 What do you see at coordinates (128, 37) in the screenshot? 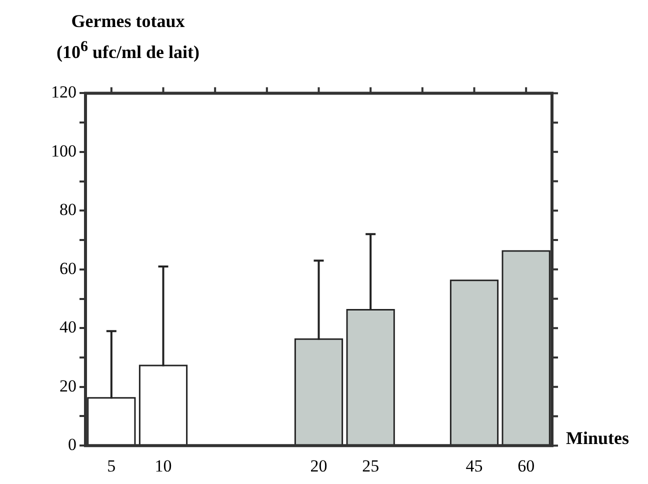
I see `y-axis-title: Germes totaux (10$^{6}$ ufc/ml de lait)` at bounding box center [128, 37].